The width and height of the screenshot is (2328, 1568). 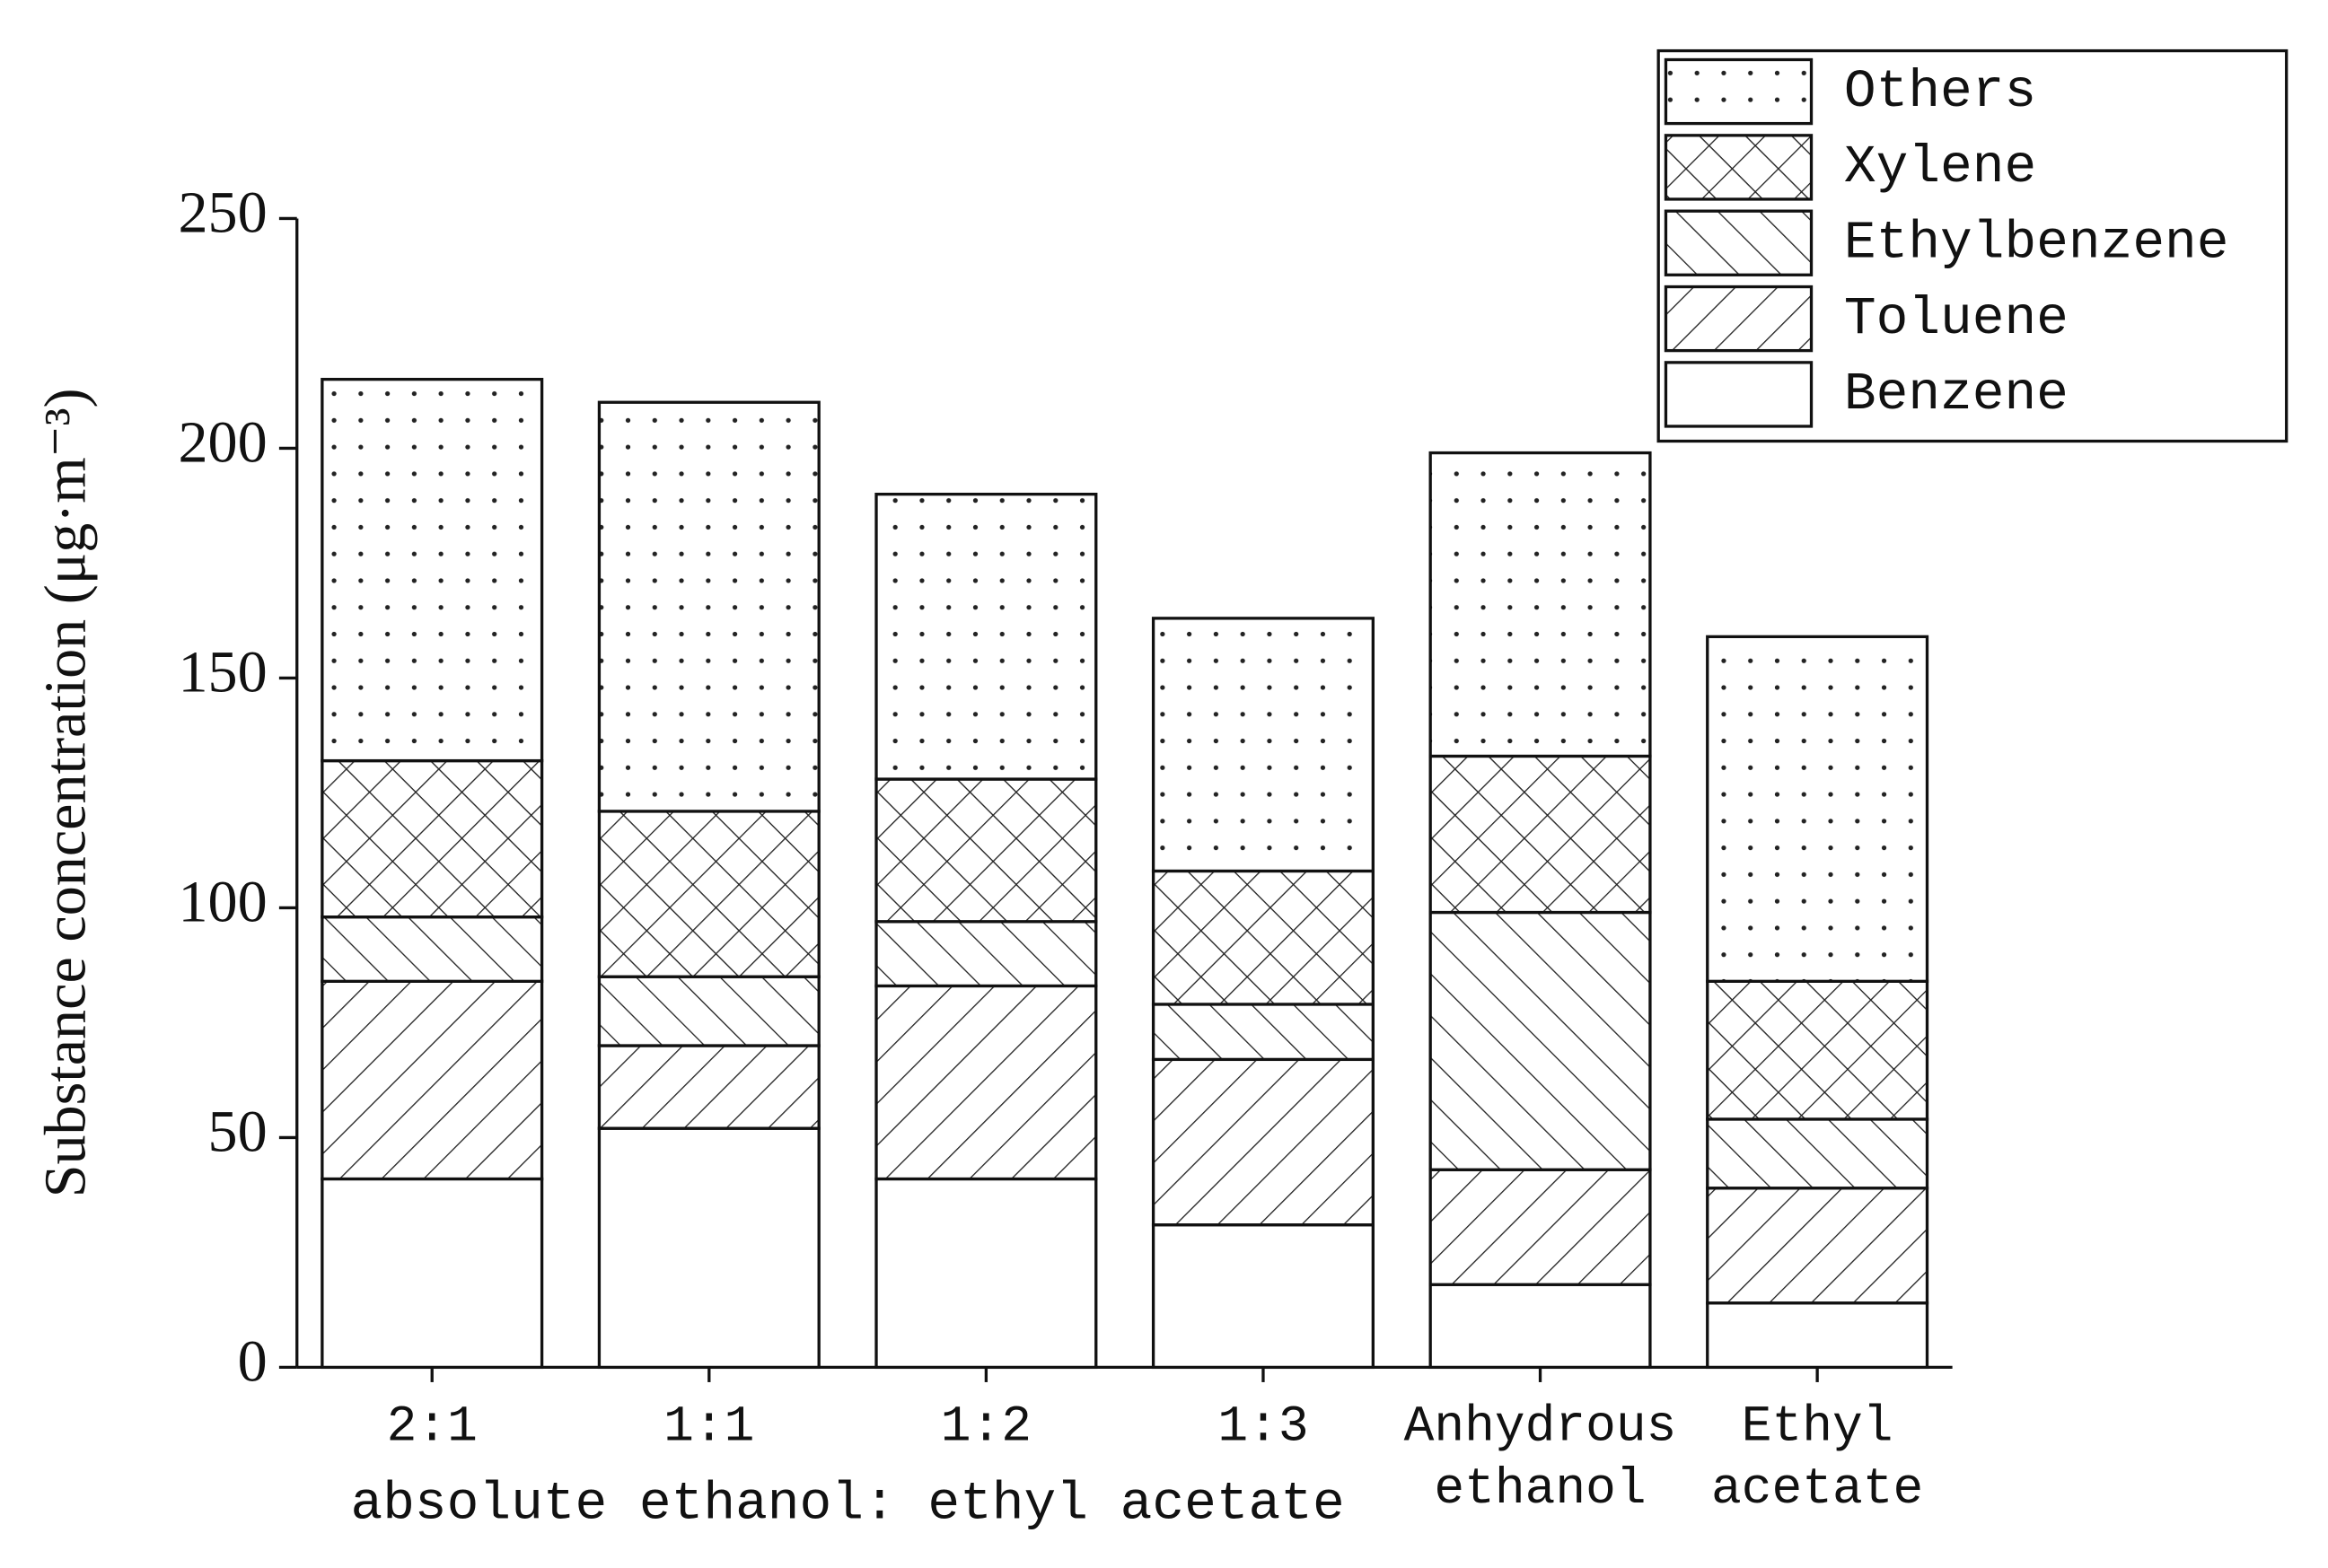 I want to click on x-tick-label-box: 2:1, so click(x=432, y=1428).